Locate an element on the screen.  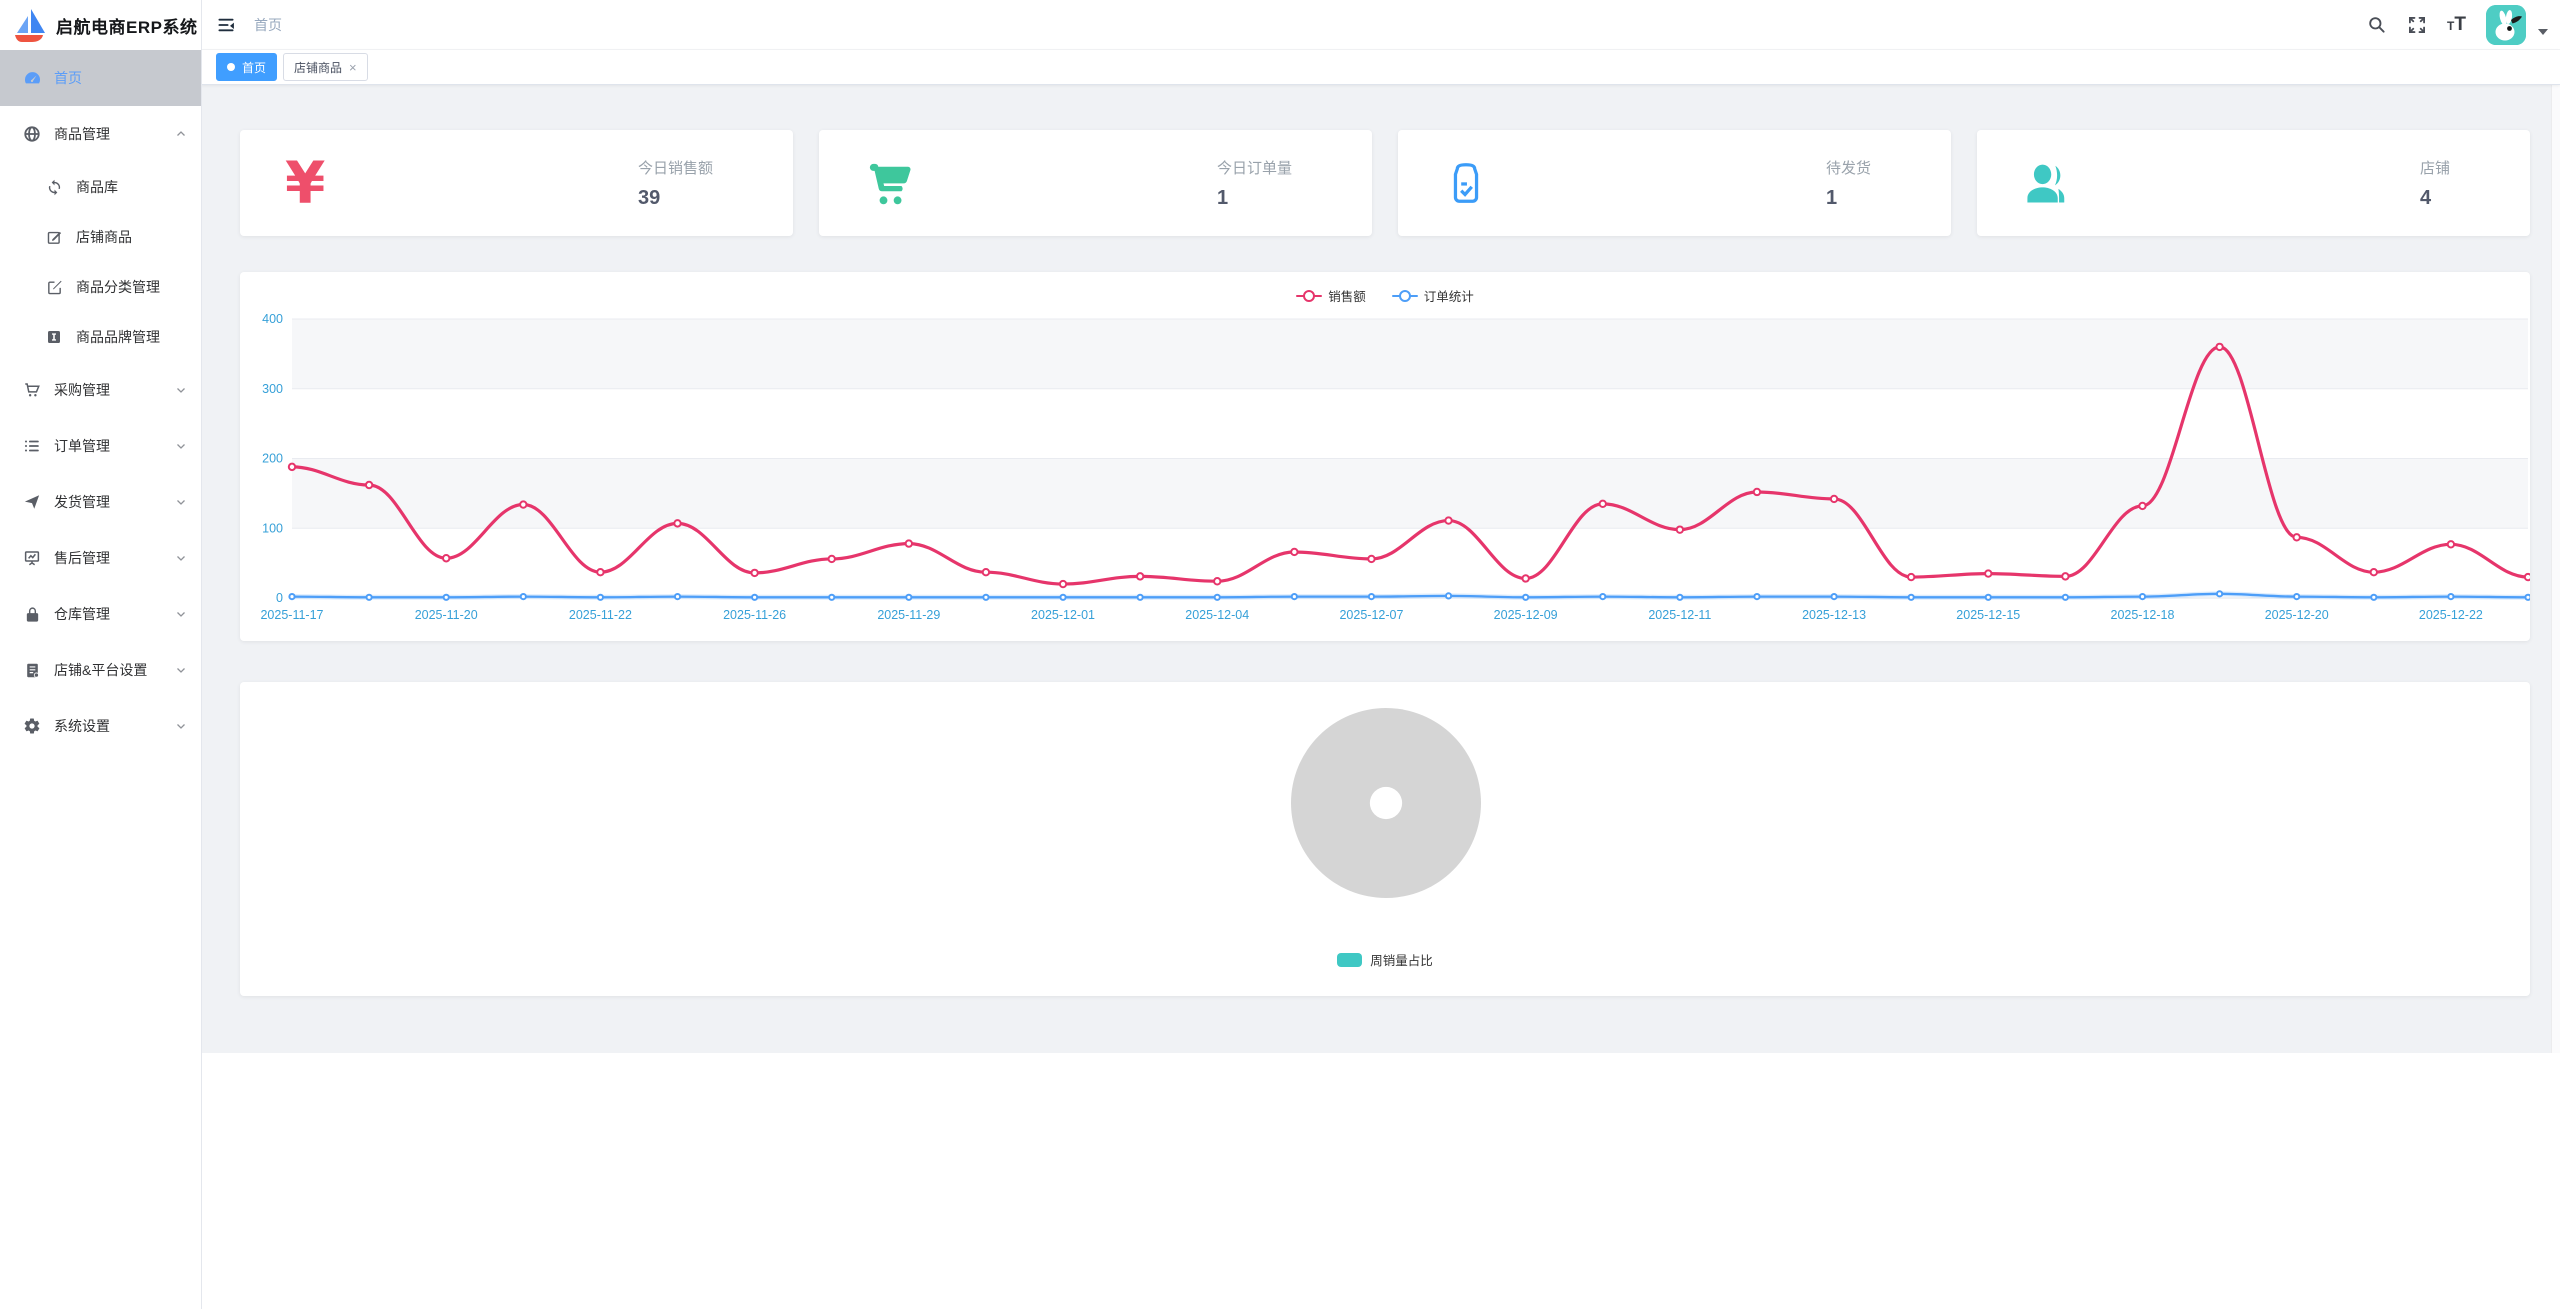
legend-item-orders: 订单统计 is located at coordinates (1432, 295).